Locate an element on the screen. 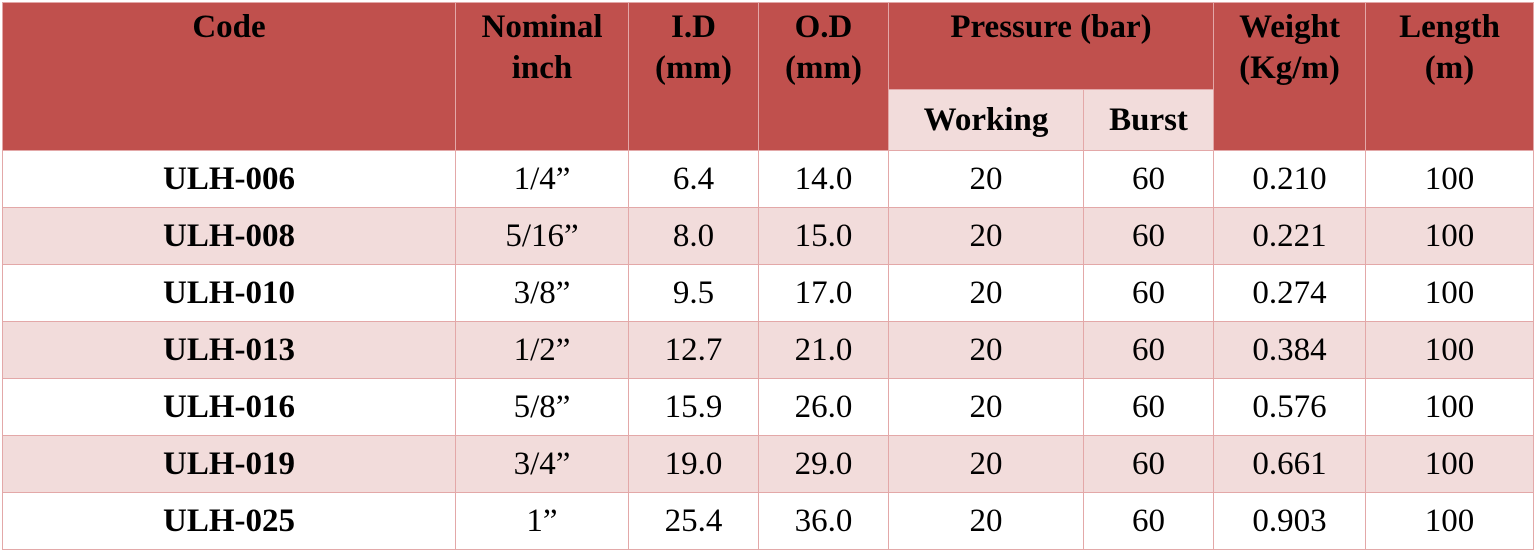 The image size is (1539, 557). cell-od: 29.0 is located at coordinates (823, 464).